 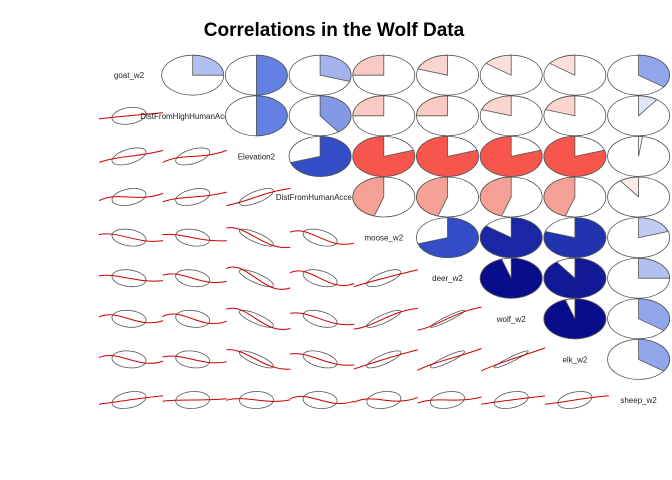 What do you see at coordinates (638, 400) in the screenshot?
I see `diagonal-label: sheep_w2` at bounding box center [638, 400].